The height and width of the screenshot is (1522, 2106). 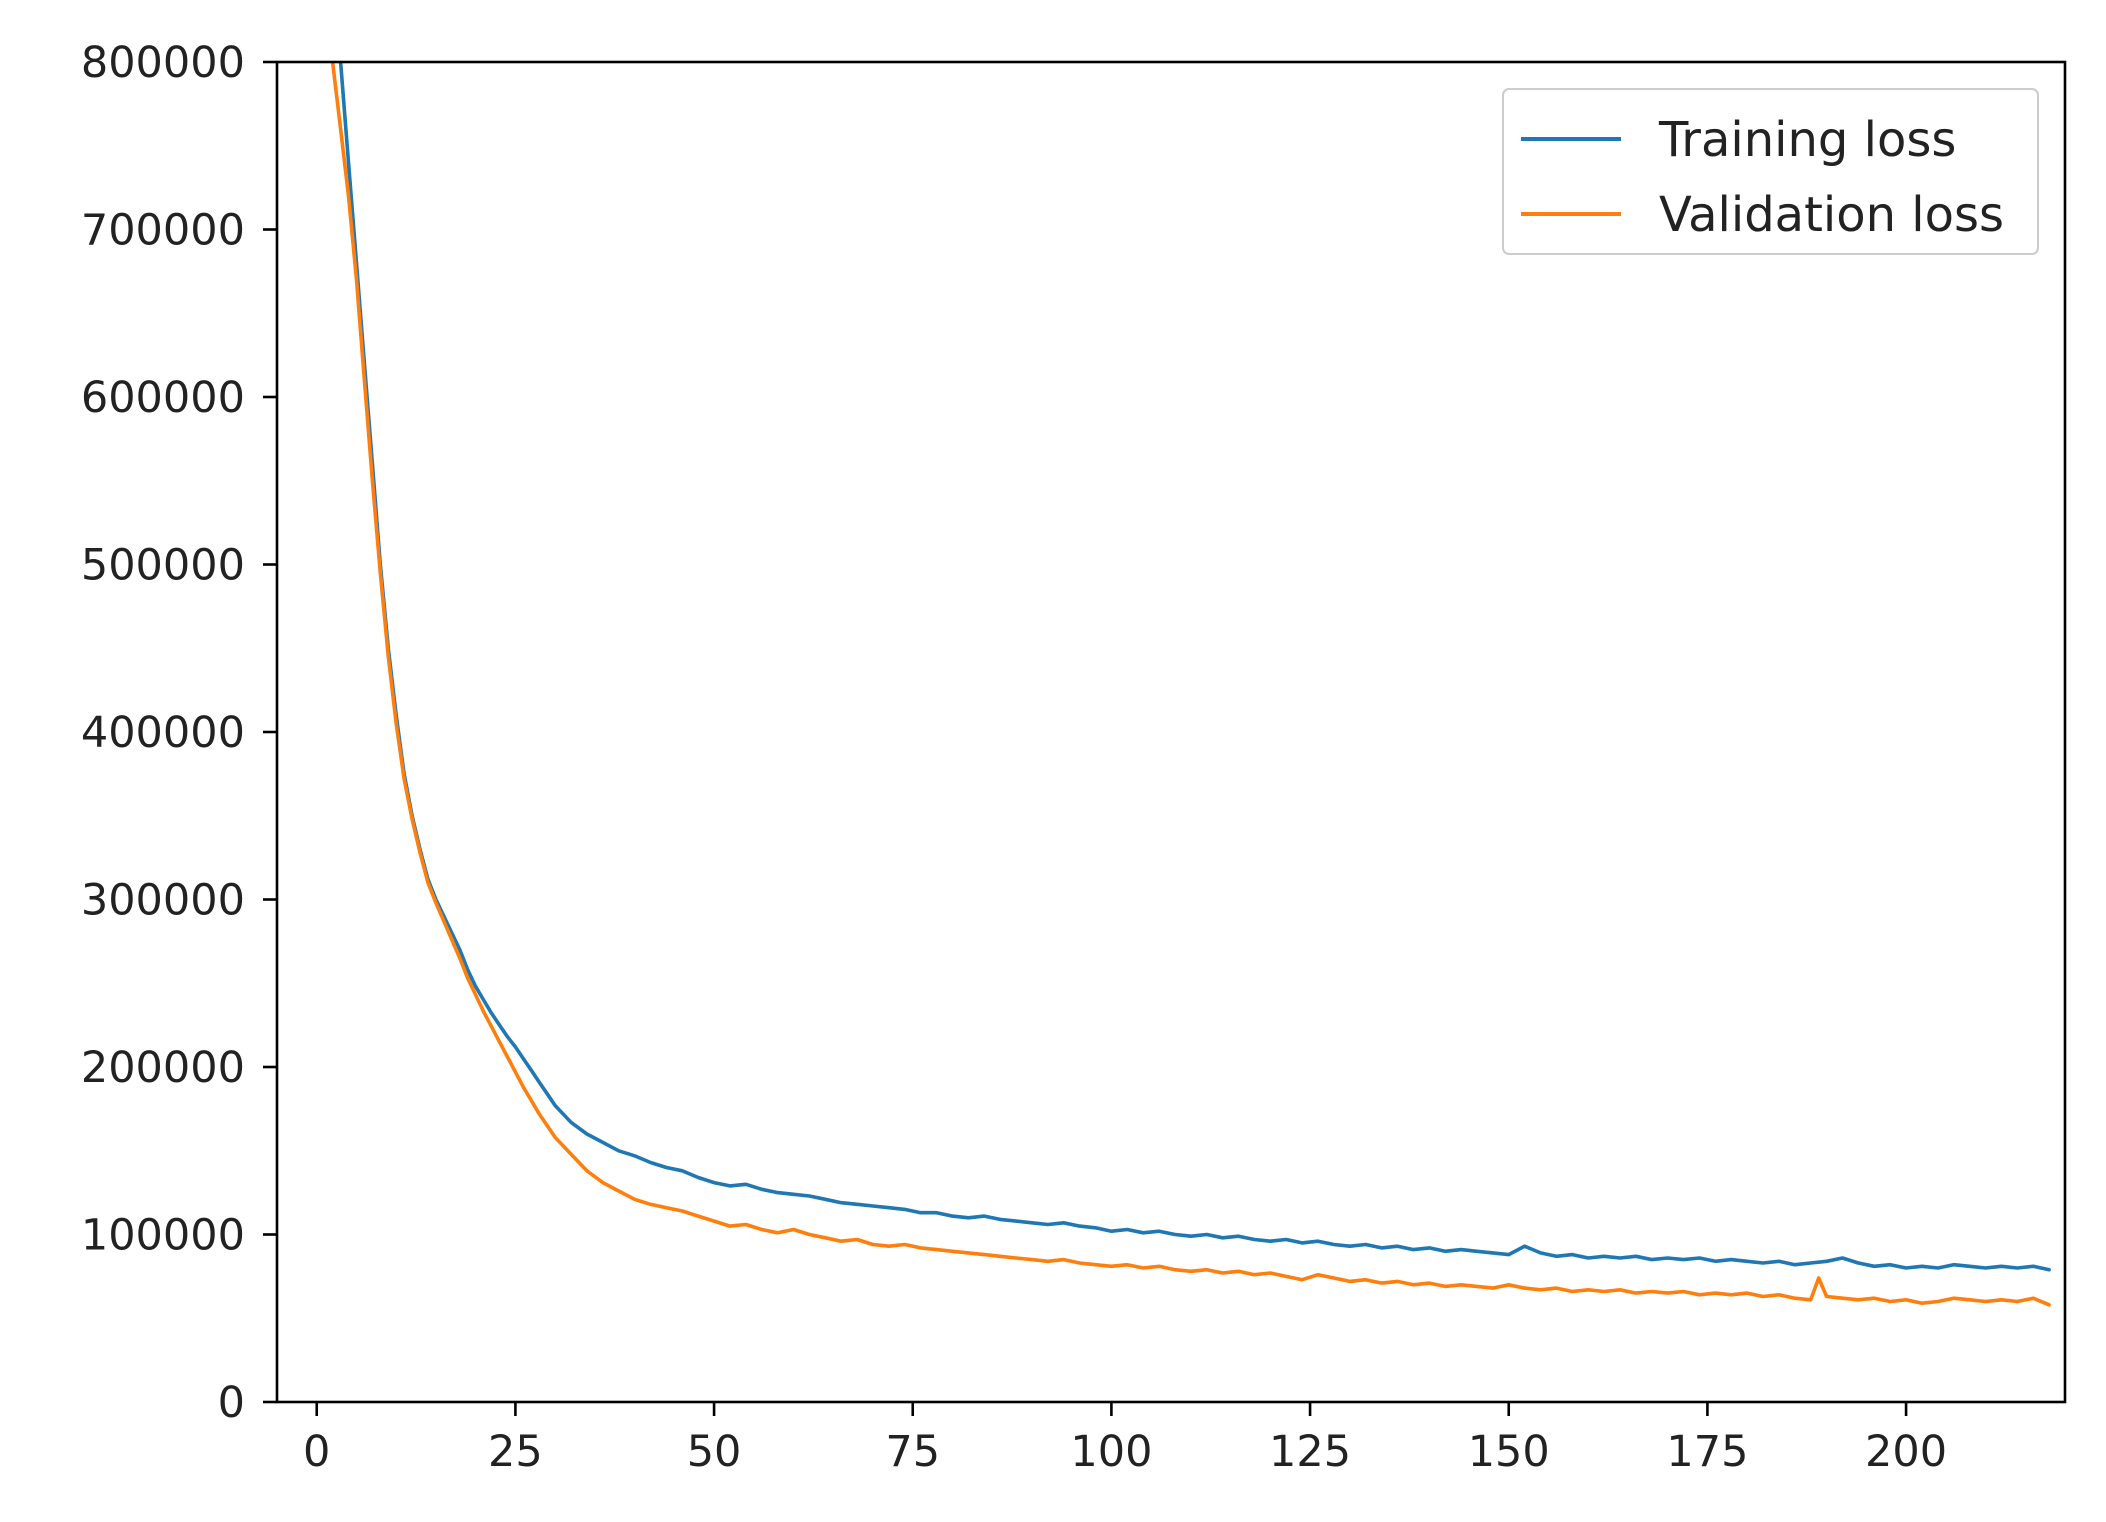 What do you see at coordinates (163, 63) in the screenshot?
I see `y-tick-label: 800000` at bounding box center [163, 63].